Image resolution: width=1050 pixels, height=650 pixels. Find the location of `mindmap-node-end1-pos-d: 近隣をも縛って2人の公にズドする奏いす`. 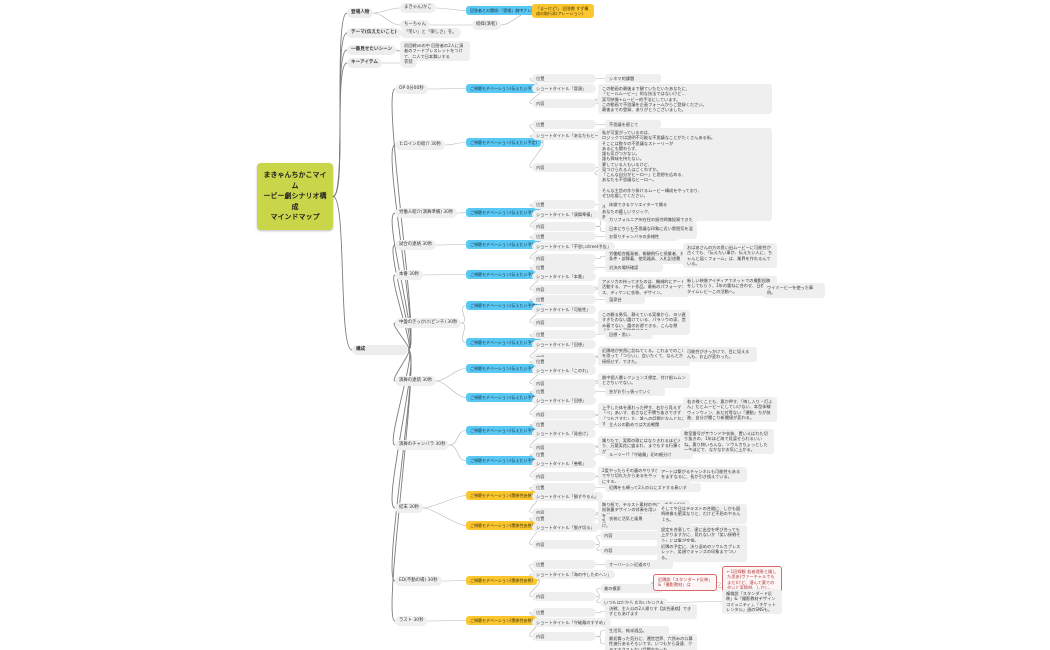

mindmap-node-end1-pos-d: 近隣をも縛って2人の公にズドする奏いす is located at coordinates (653, 488).